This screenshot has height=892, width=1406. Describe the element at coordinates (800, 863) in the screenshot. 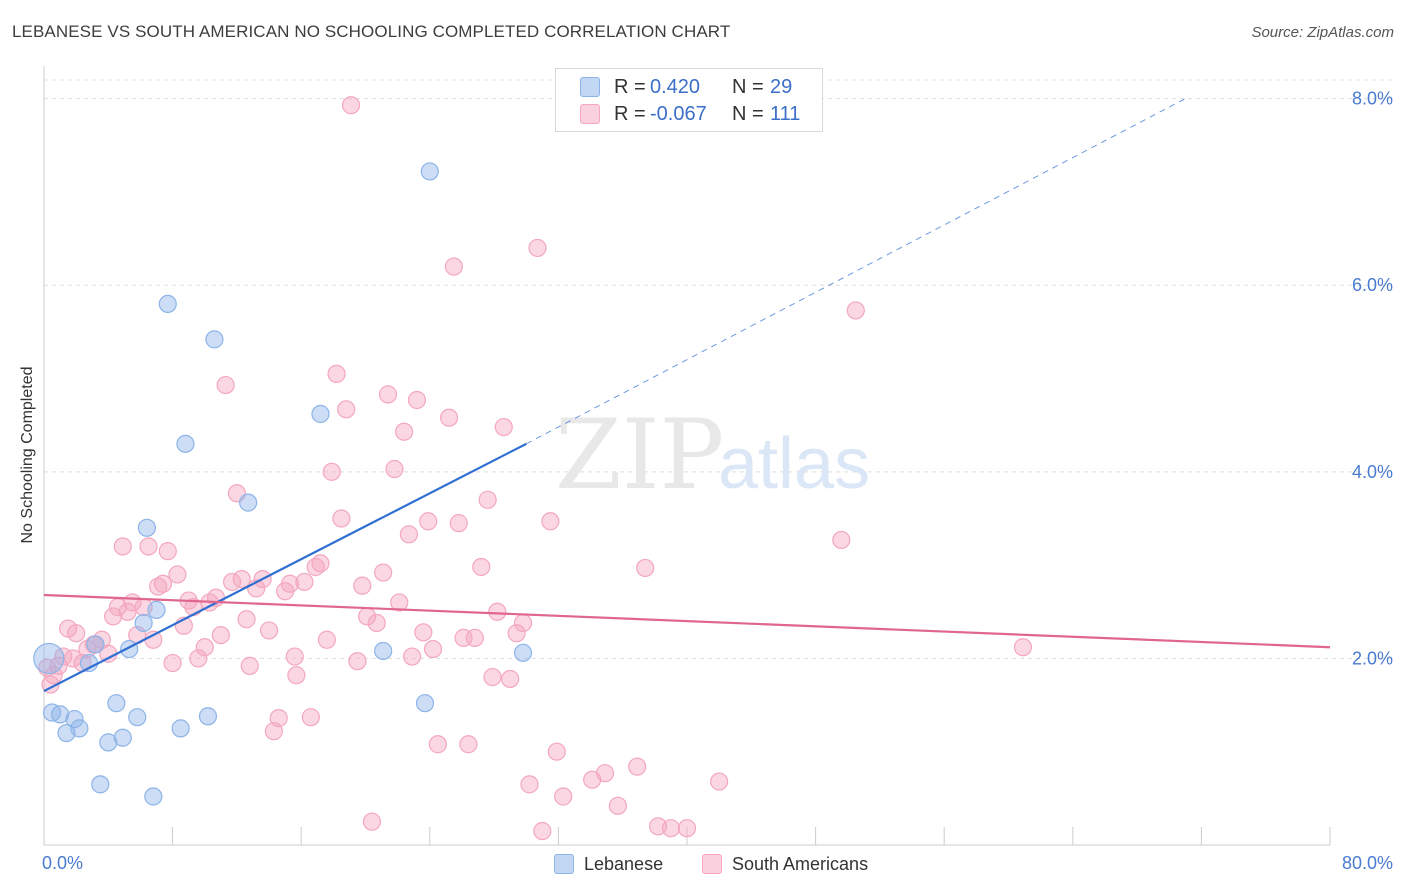

I see `legend-label-south-americans: South Americans` at that location.